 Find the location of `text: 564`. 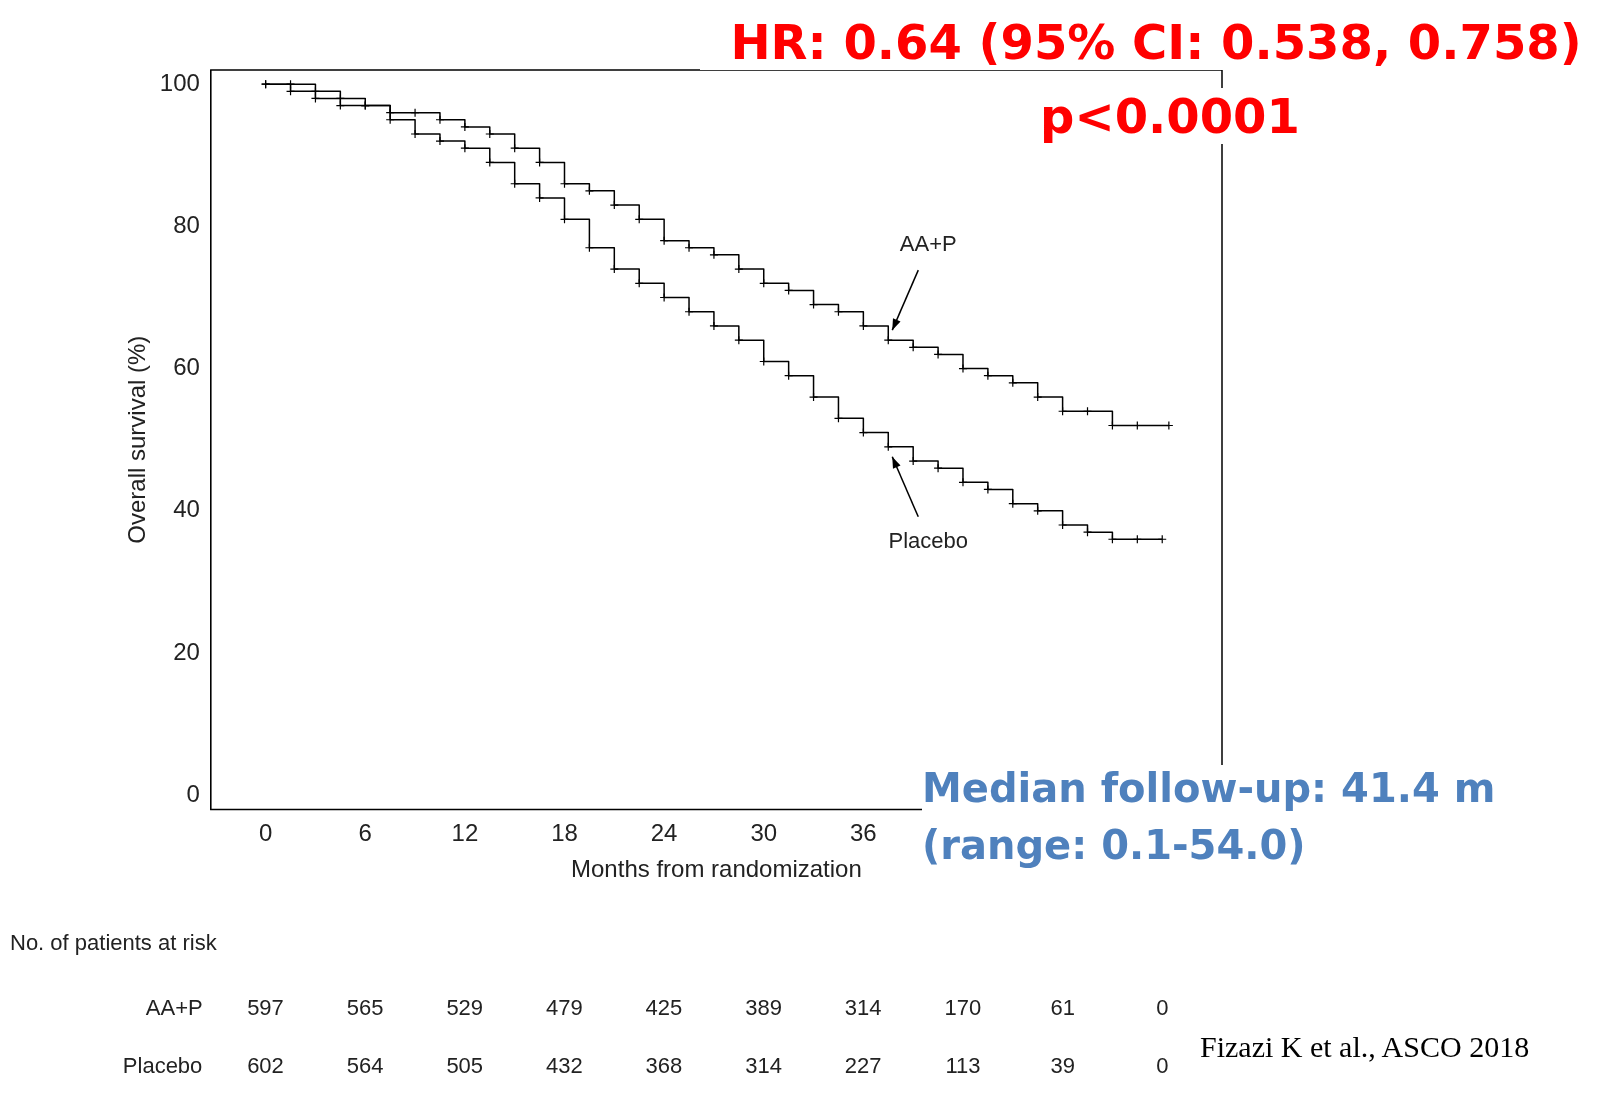

text: 564 is located at coordinates (365, 1066).